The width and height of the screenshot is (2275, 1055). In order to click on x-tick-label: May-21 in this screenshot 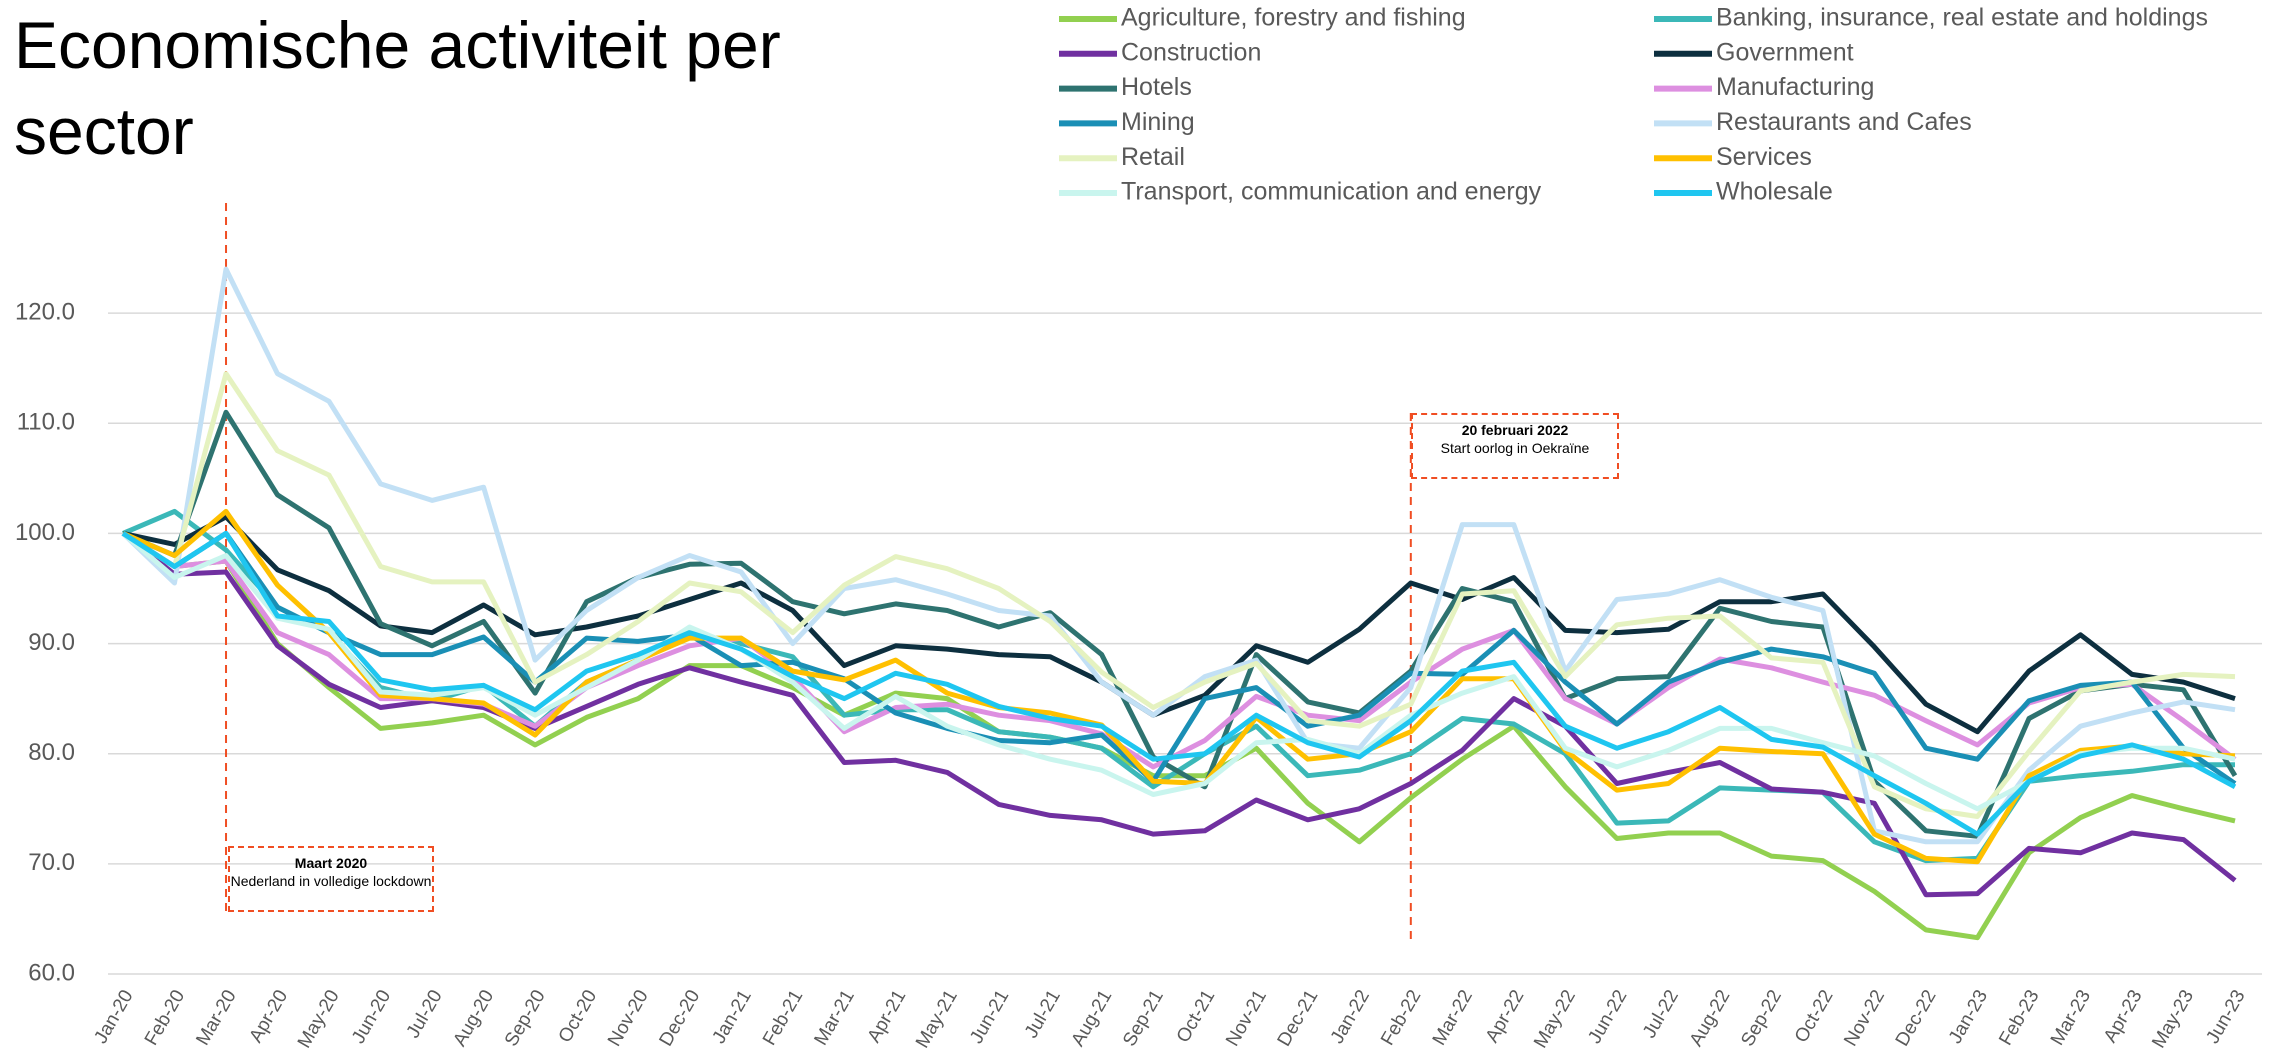, I will do `click(937, 1019)`.